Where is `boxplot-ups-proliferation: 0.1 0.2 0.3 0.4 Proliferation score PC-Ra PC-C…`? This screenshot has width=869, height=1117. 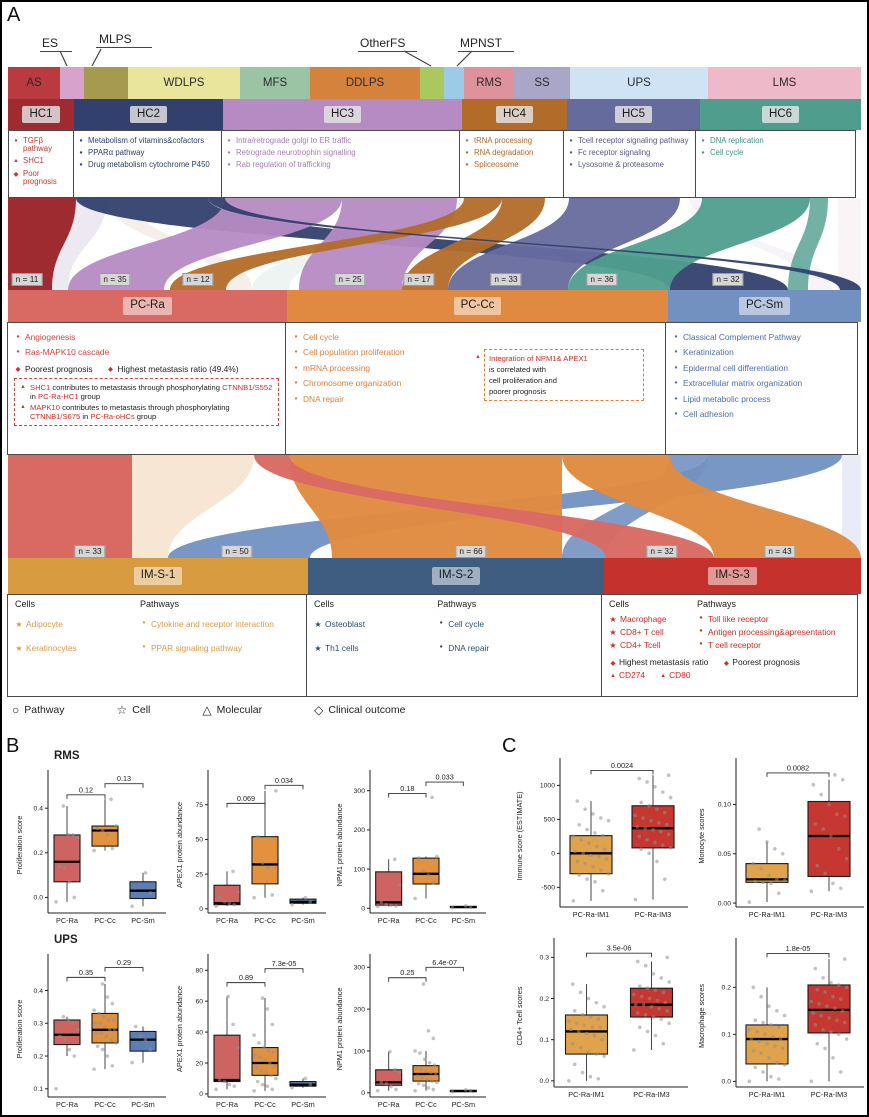
boxplot-ups-proliferation: 0.1 0.2 0.3 0.4 Proliferation score PC-Ra PC-C… is located at coordinates (90, 1031).